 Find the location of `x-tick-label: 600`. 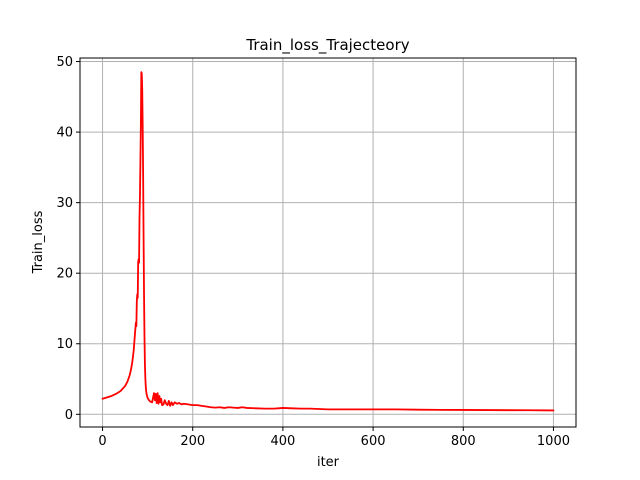

x-tick-label: 600 is located at coordinates (373, 441).